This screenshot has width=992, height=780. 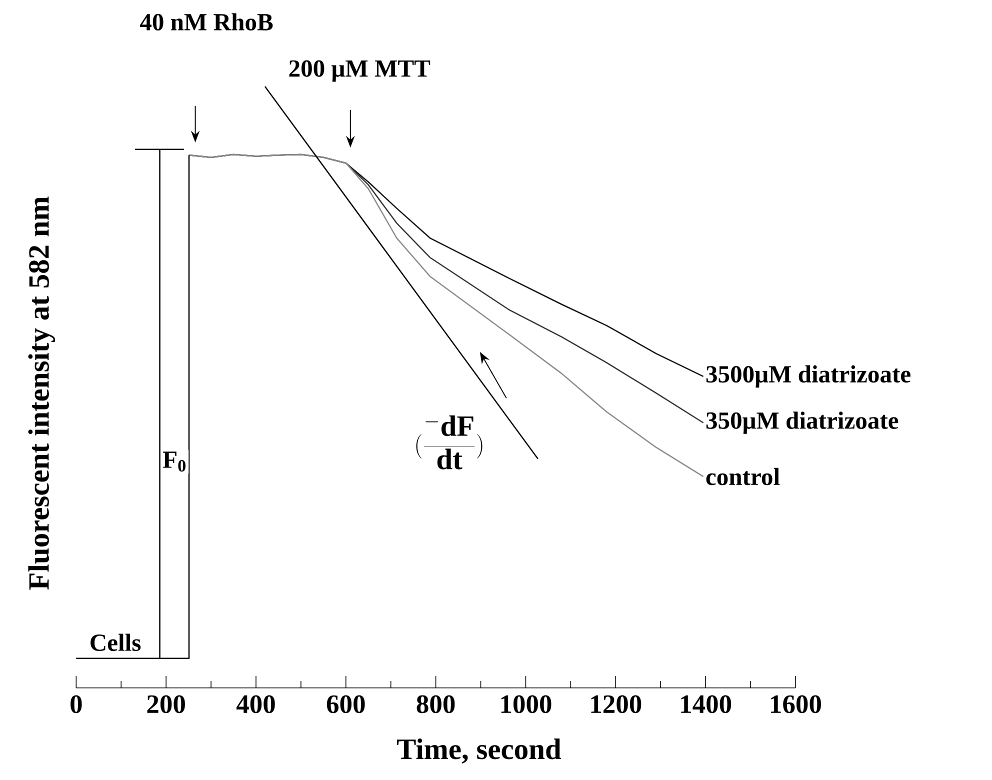 What do you see at coordinates (802, 423) in the screenshot?
I see `series-label: 350μM diatrizoate` at bounding box center [802, 423].